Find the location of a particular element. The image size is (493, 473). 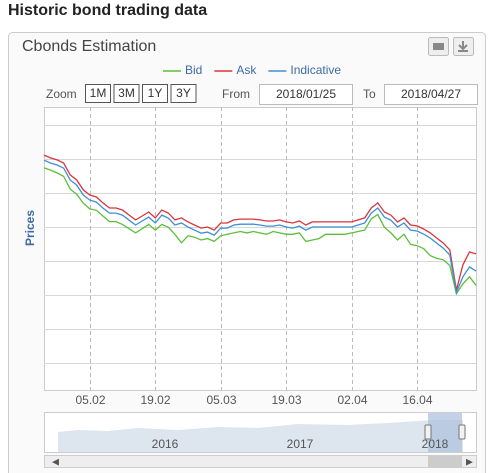

navigator-area is located at coordinates (260, 436).